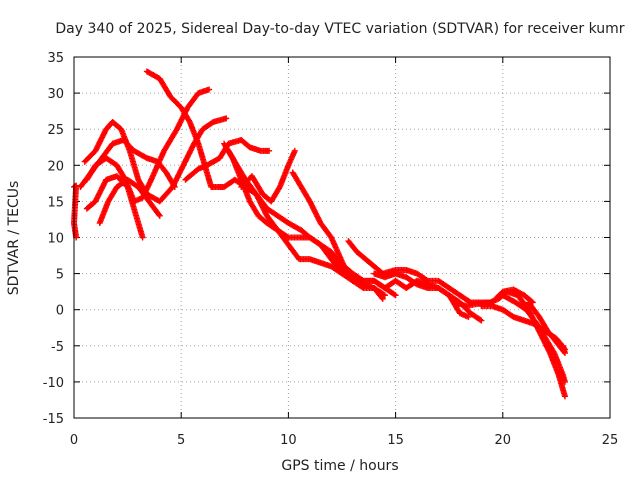 The width and height of the screenshot is (640, 480). I want to click on y-axis-label: SDTVAR / TECUs, so click(14, 238).